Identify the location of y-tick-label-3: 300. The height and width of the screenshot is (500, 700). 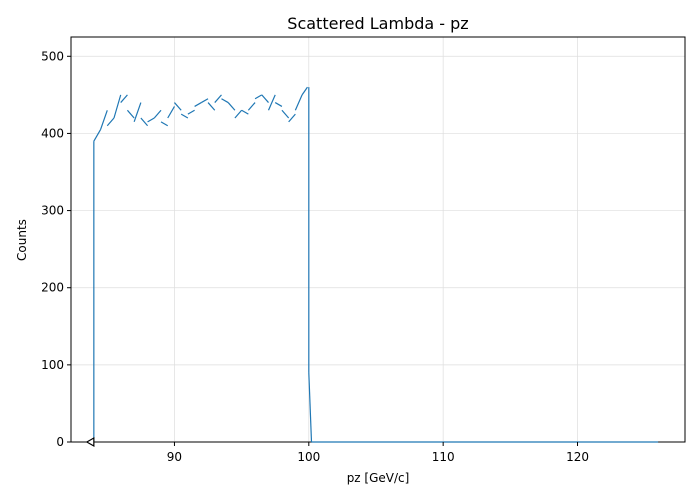
(52, 211).